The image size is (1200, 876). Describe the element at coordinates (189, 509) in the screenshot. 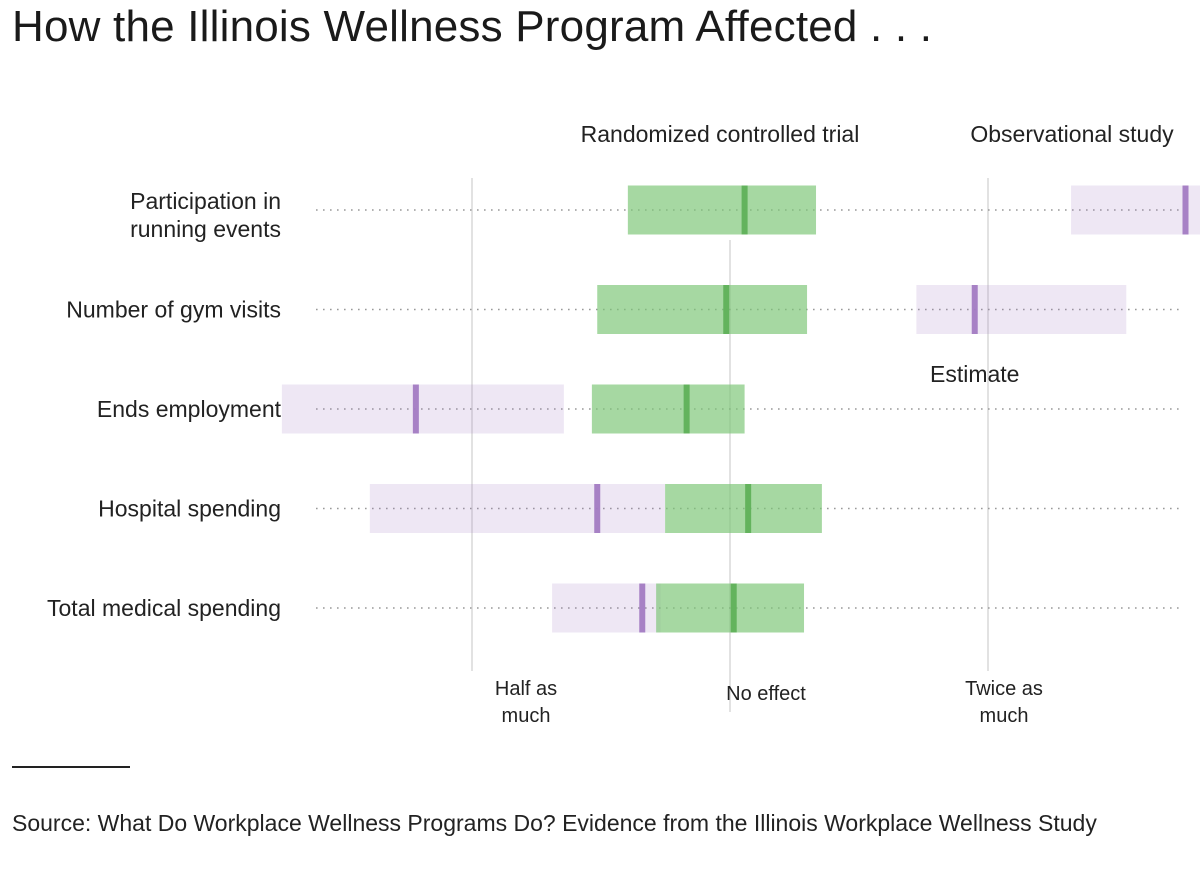

I see `row-label: Hospital spending` at that location.